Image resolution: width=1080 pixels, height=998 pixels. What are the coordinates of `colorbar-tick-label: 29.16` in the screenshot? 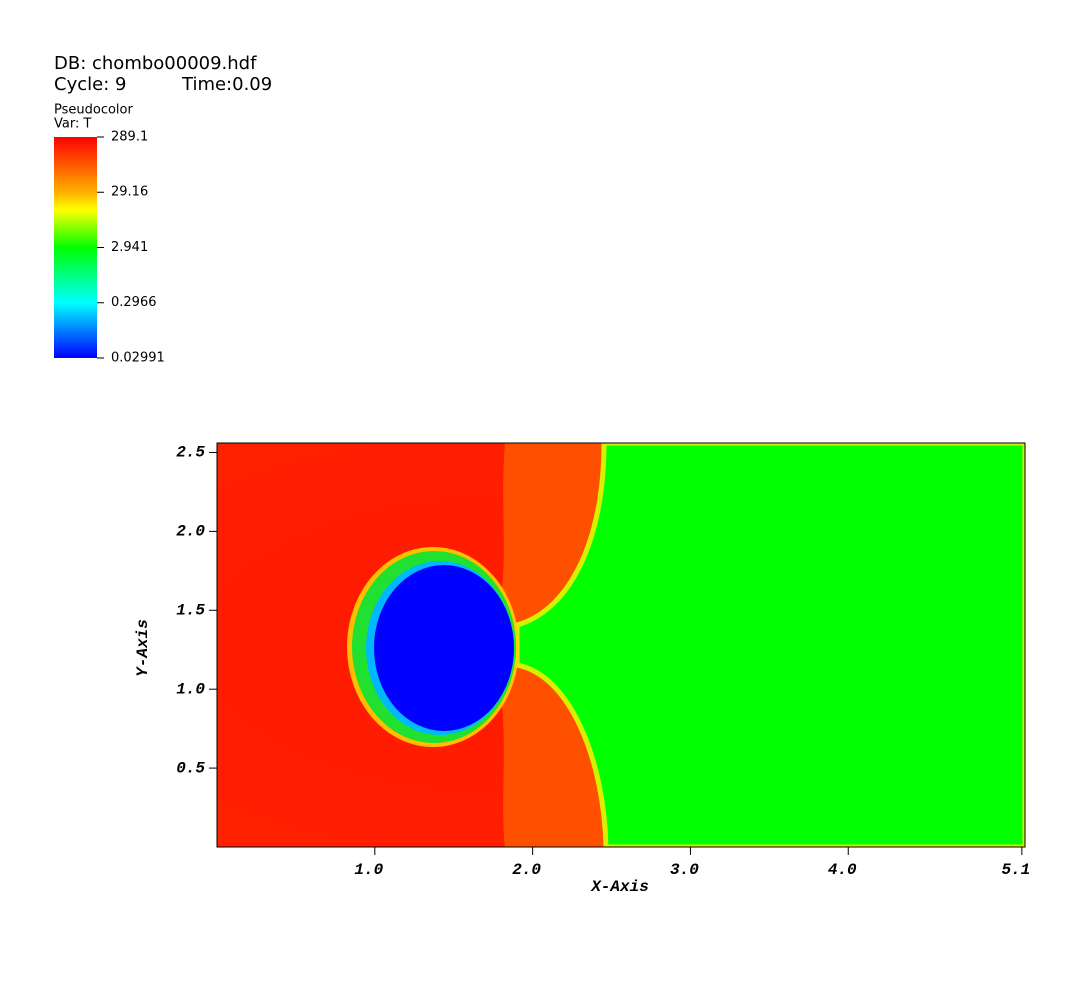 It's located at (129, 192).